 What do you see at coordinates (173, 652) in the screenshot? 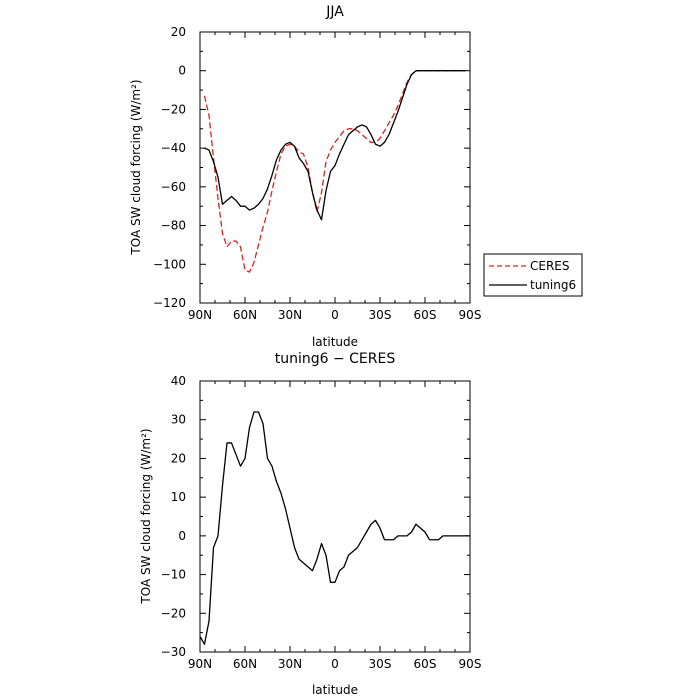
I see `y-tick-label: −30` at bounding box center [173, 652].